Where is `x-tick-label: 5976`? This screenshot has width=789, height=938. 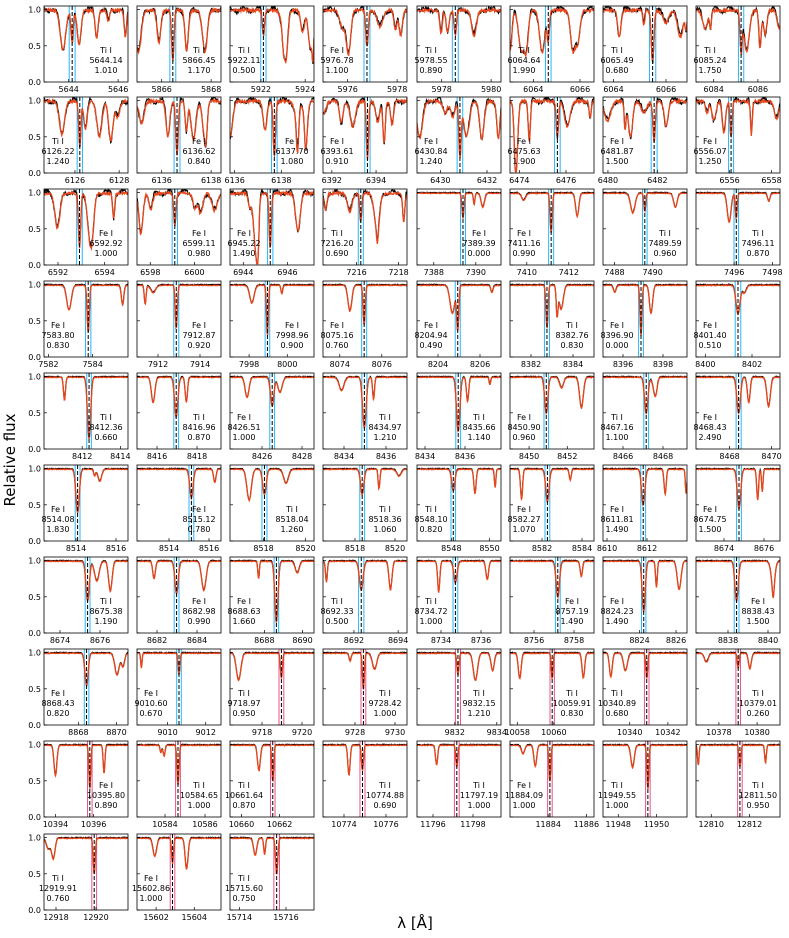 x-tick-label: 5976 is located at coordinates (348, 89).